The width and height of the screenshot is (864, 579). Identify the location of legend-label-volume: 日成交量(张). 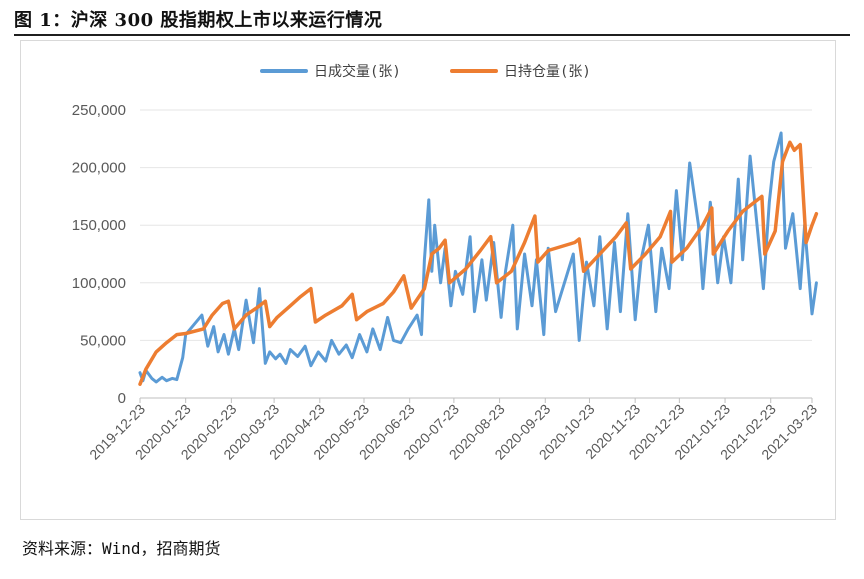
(357, 71).